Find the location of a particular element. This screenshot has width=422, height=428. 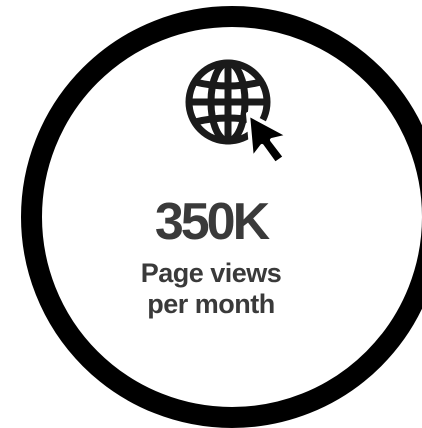

stat-label: Page views per month is located at coordinates (211, 289).